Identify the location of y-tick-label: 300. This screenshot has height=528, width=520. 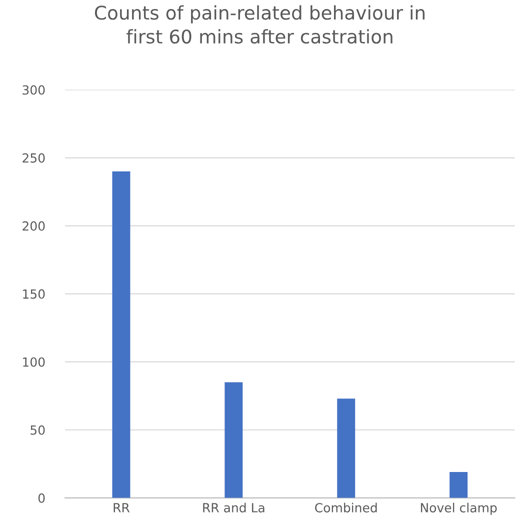
(33, 90).